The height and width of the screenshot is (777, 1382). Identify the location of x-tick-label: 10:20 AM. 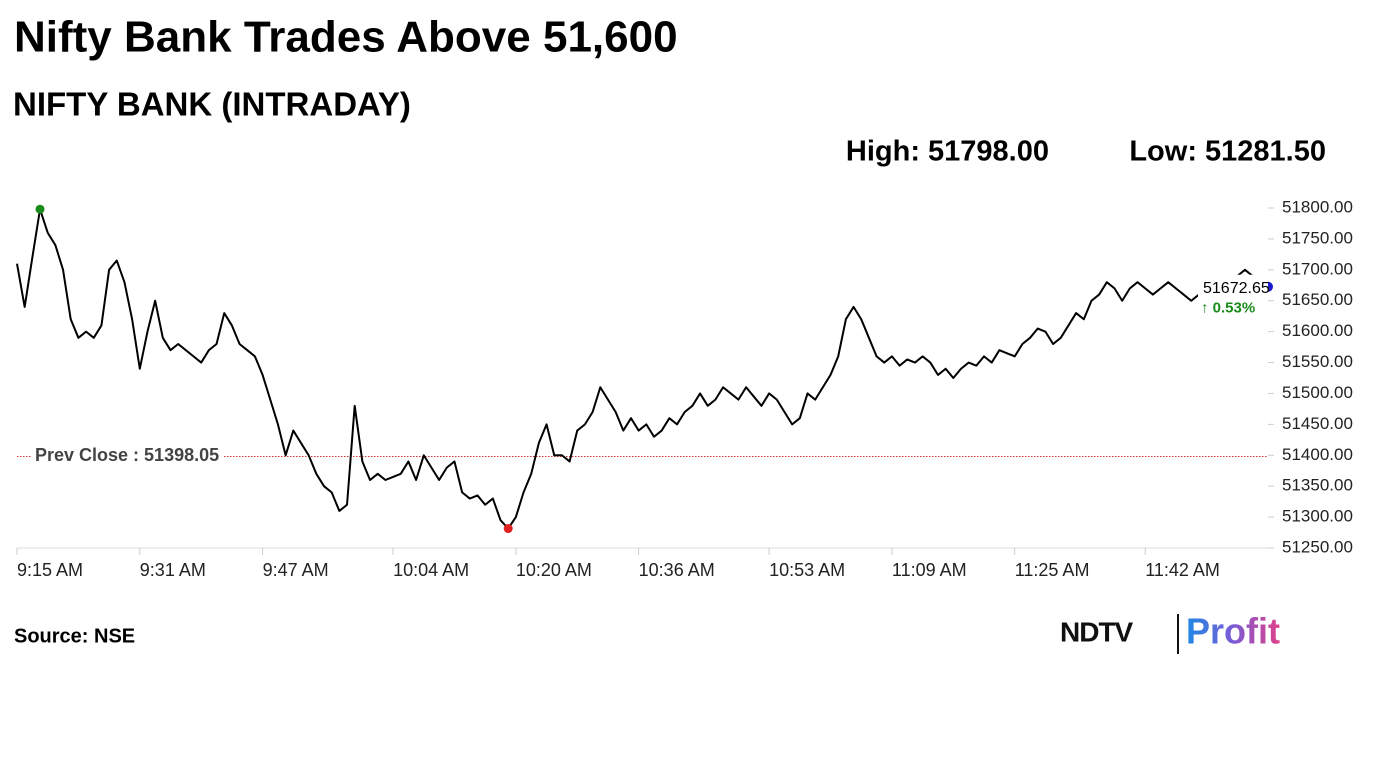
(554, 570).